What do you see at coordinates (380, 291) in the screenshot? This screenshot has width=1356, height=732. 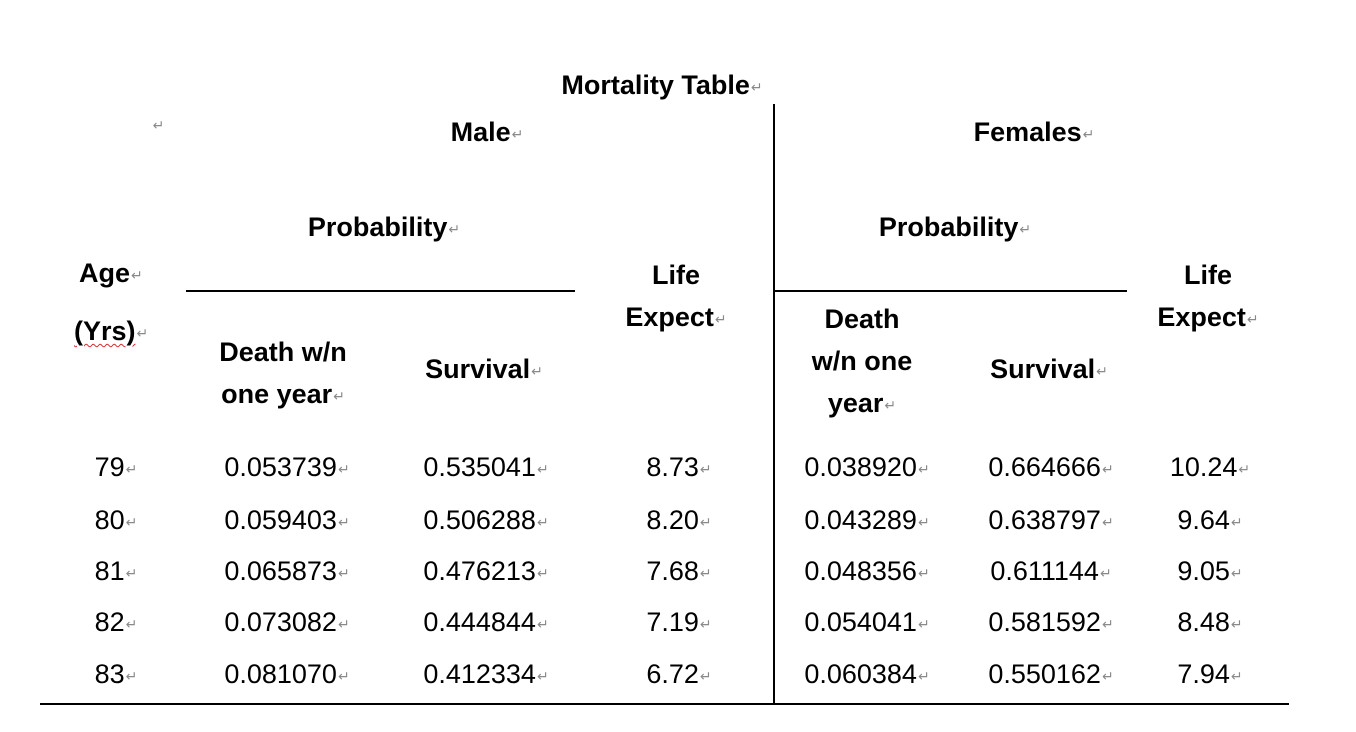 I see `probability-underline-male` at bounding box center [380, 291].